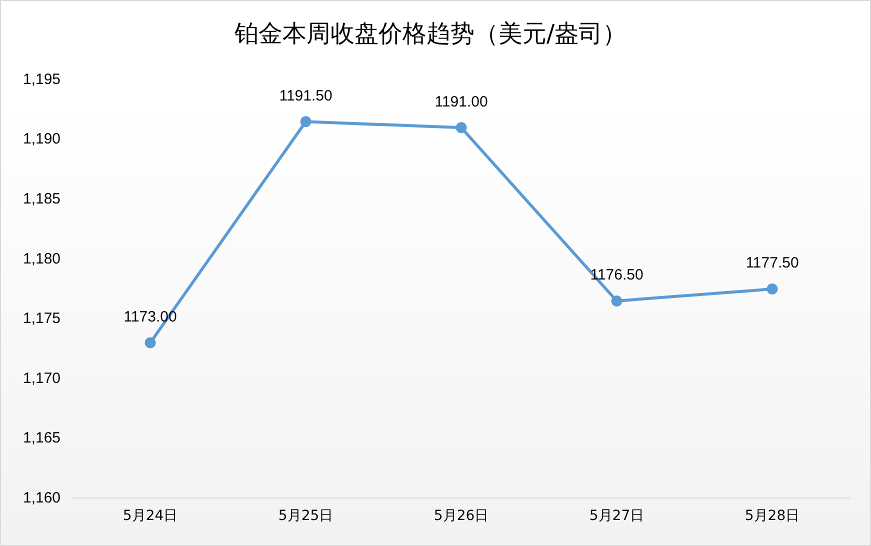 The image size is (871, 546). What do you see at coordinates (41, 199) in the screenshot?
I see `y-tick-label: 1,185` at bounding box center [41, 199].